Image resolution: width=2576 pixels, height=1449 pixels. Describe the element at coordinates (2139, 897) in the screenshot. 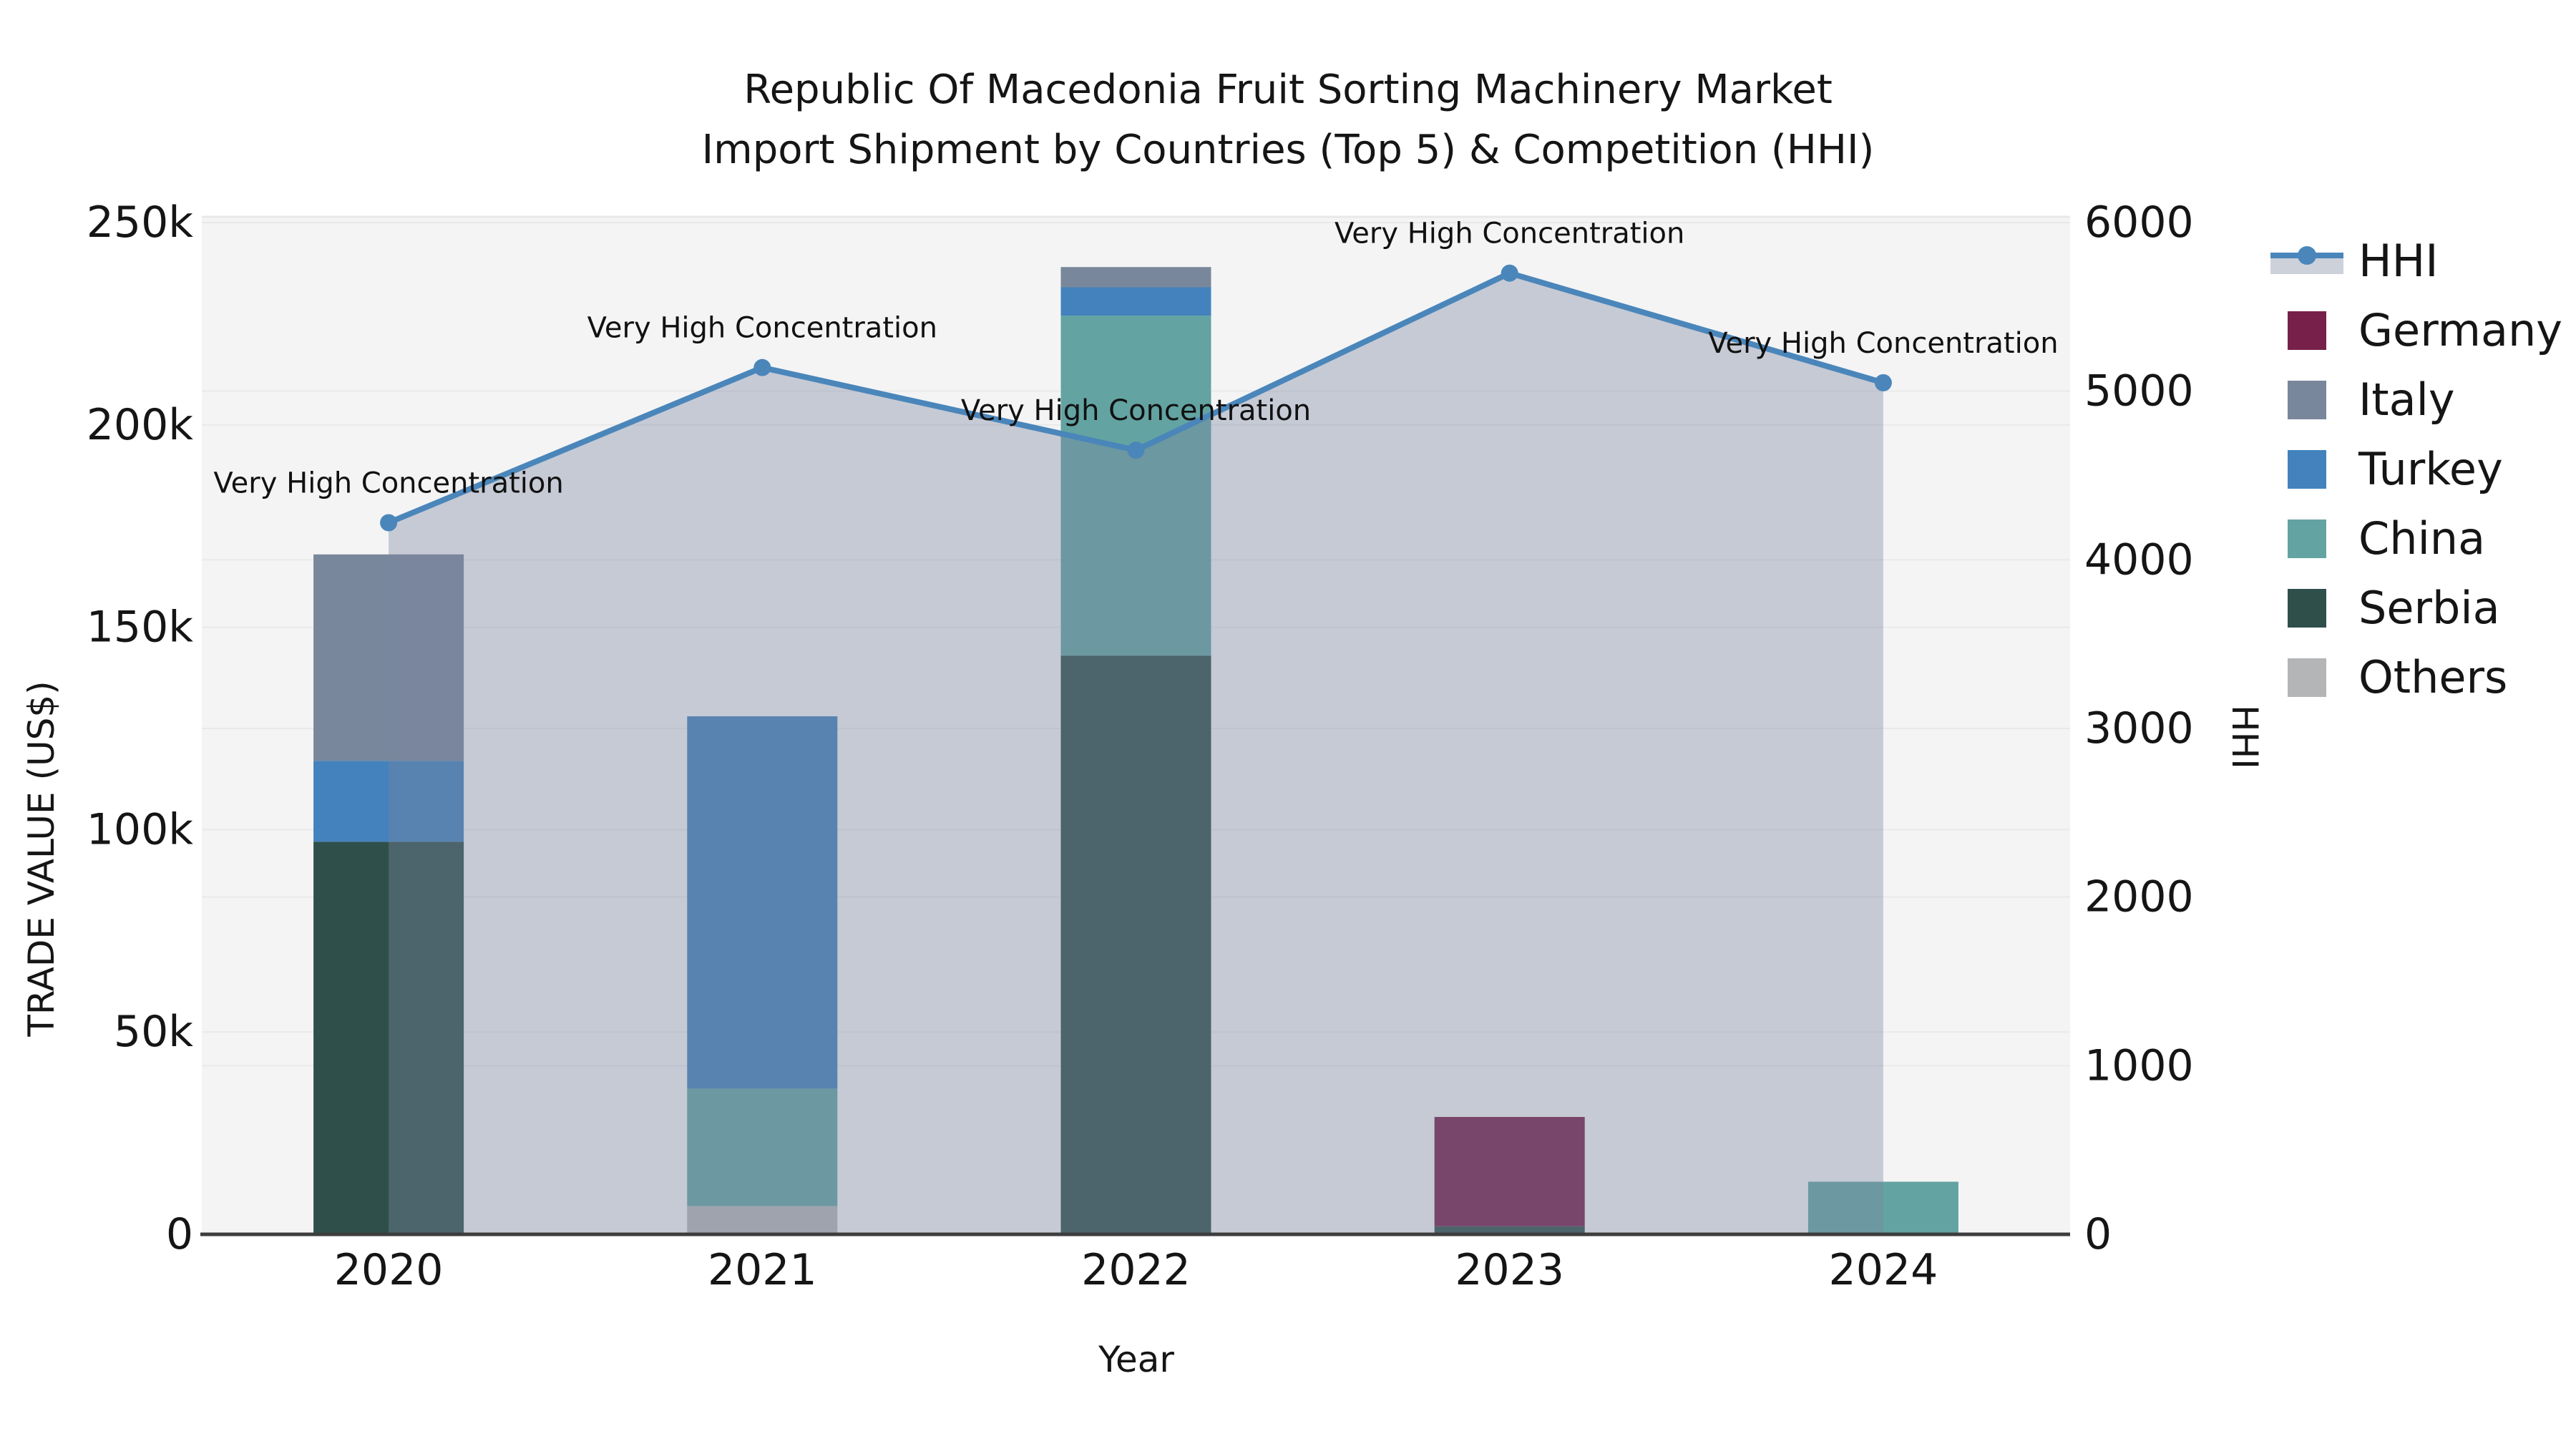

I see `y-right-tick-2000: 2000` at that location.